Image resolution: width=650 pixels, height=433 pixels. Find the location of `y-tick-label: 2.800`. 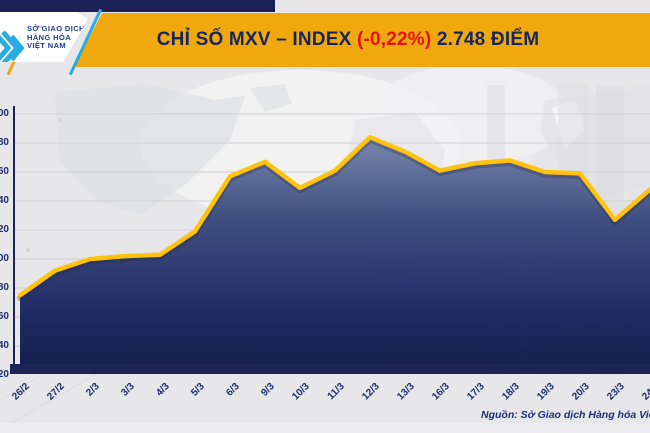

y-tick-label: 2.800 is located at coordinates (4, 113).